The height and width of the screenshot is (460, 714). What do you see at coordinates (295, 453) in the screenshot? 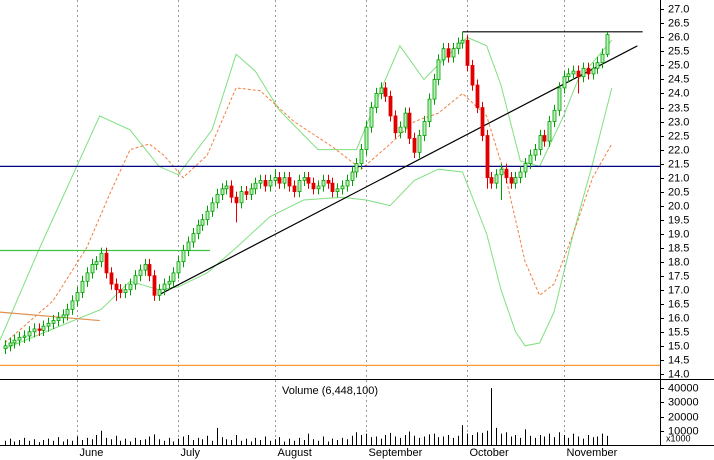
I see `x-tick-label: August` at bounding box center [295, 453].